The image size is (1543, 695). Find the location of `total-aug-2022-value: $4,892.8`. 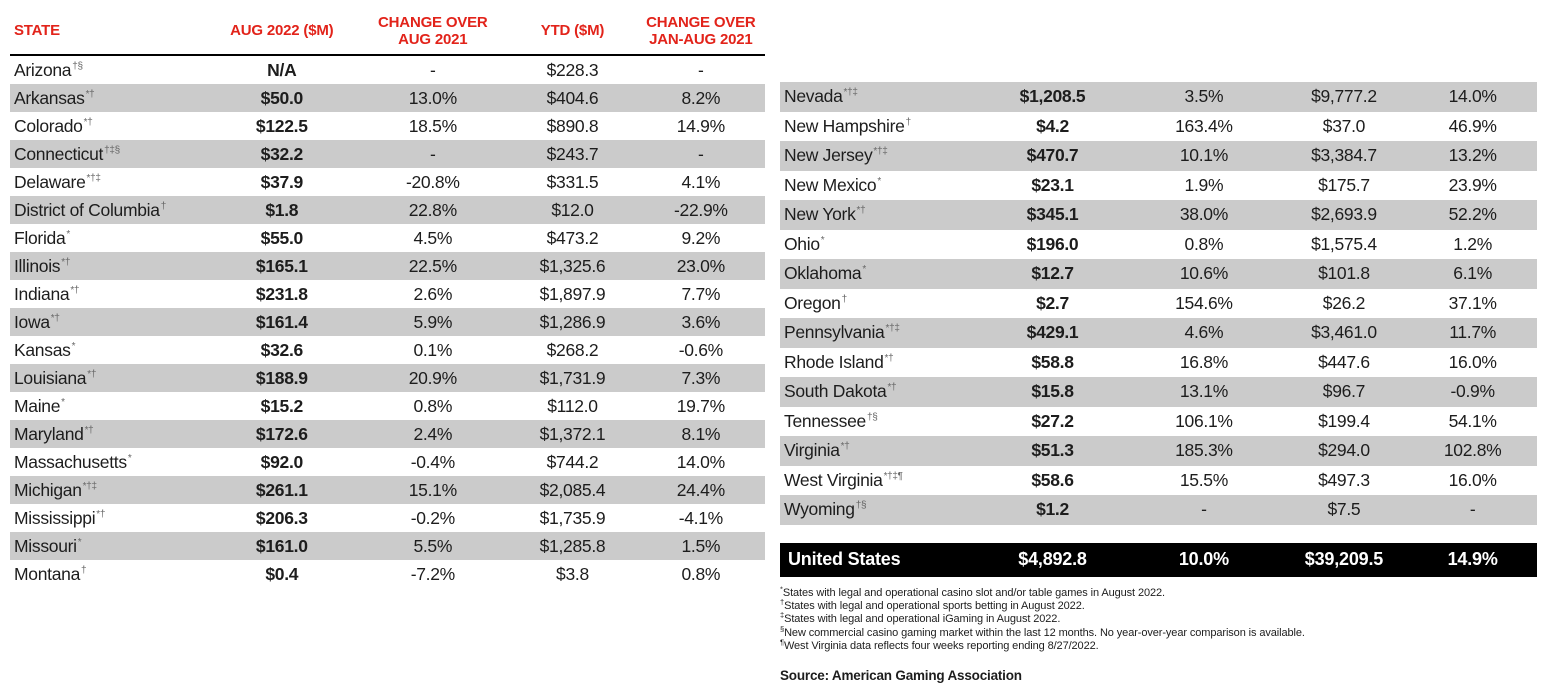

total-aug-2022-value: $4,892.8 is located at coordinates (1052, 559).